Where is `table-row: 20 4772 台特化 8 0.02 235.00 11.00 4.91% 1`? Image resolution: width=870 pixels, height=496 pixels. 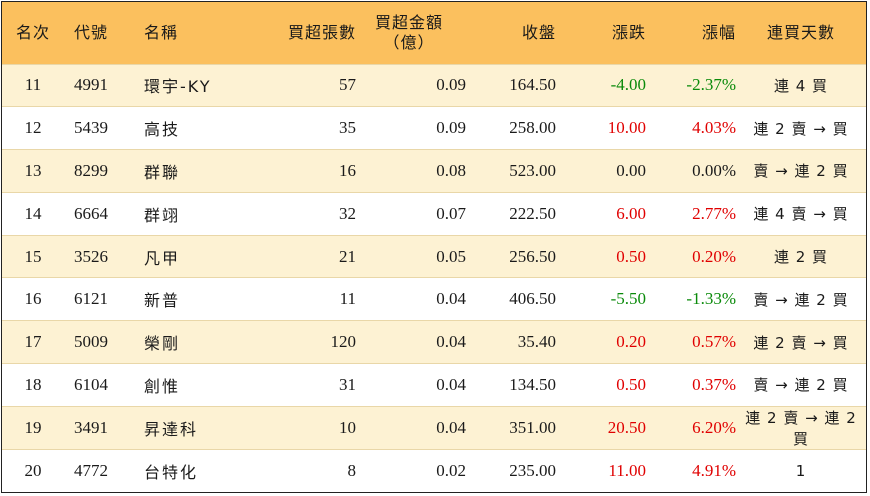 table-row: 20 4772 台特化 8 0.02 235.00 11.00 4.91% 1 is located at coordinates (434, 470).